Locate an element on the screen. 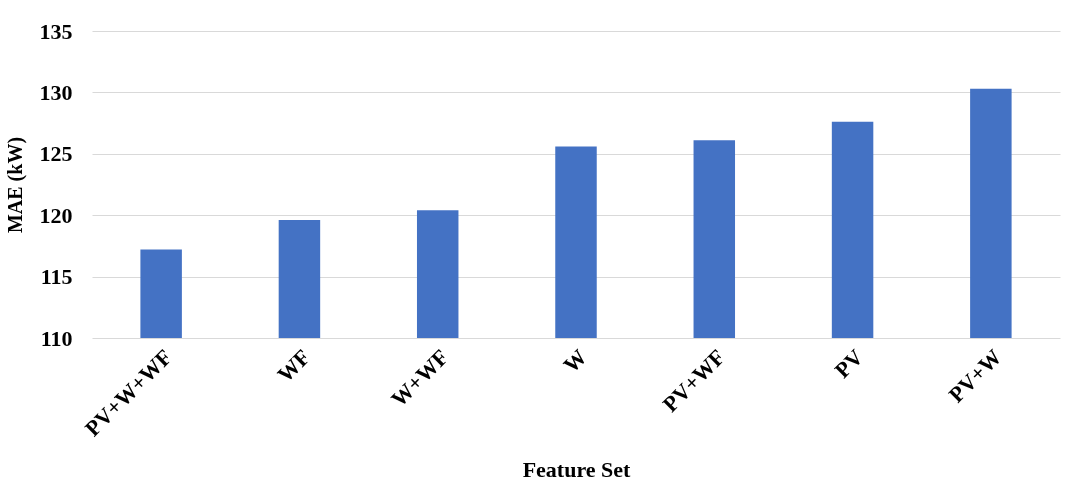 This screenshot has width=1081, height=496. y-axis-title: MAE (kW) is located at coordinates (15, 185).